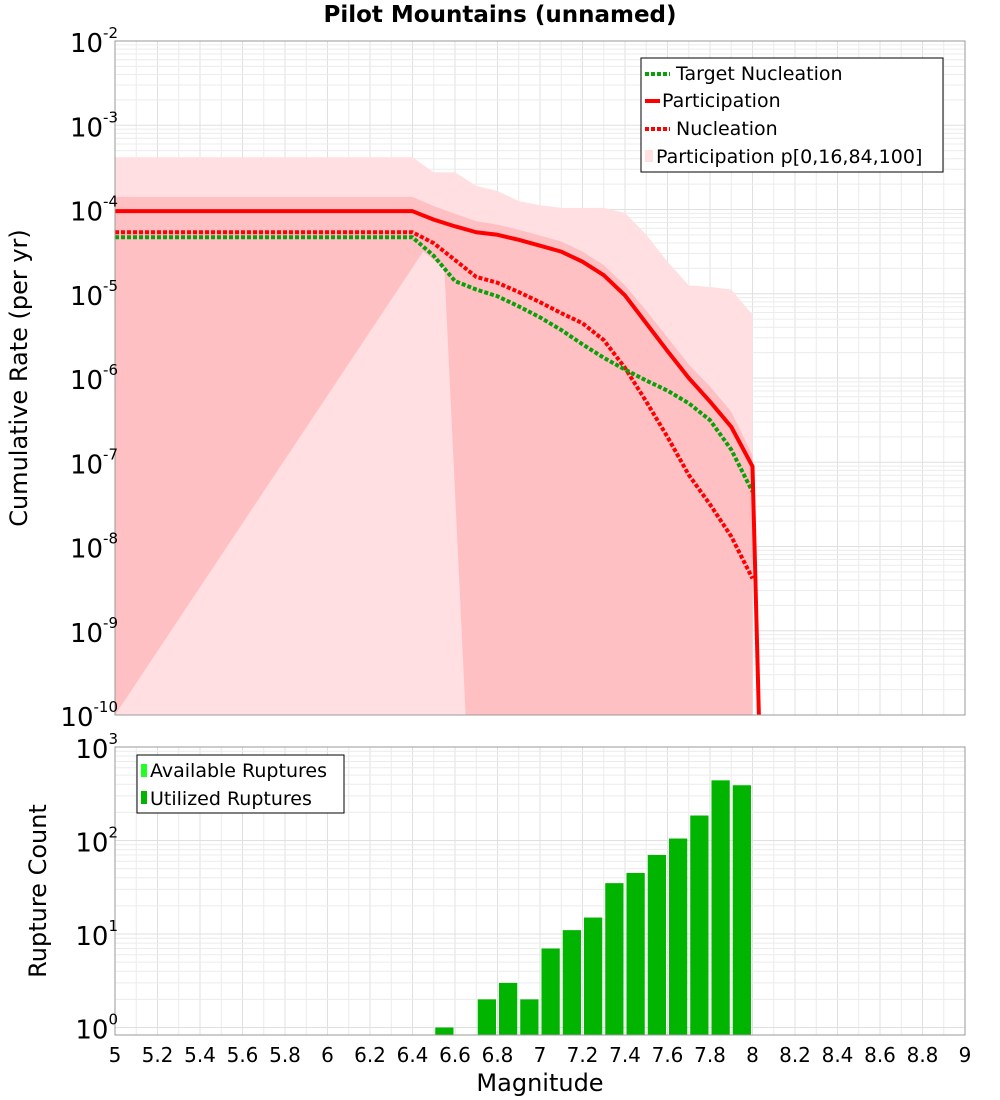 This screenshot has width=1000, height=1100. I want to click on bottom-legend-box, so click(240, 784).